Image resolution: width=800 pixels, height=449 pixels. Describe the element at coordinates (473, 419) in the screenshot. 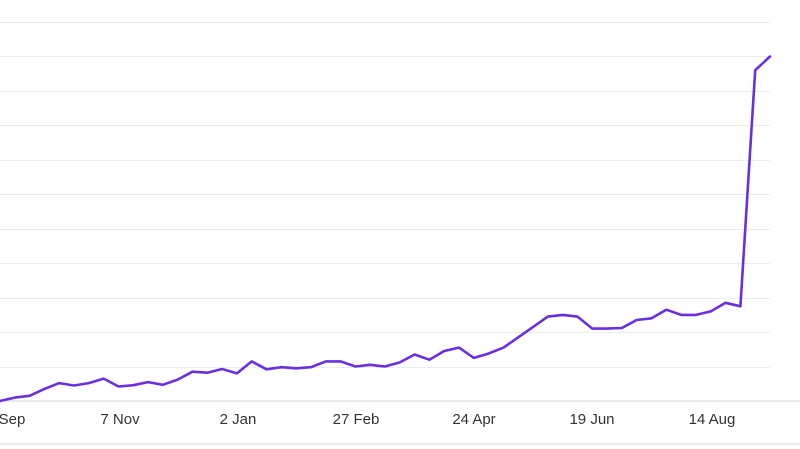

I see `x-tick-label: 24 Apr` at that location.